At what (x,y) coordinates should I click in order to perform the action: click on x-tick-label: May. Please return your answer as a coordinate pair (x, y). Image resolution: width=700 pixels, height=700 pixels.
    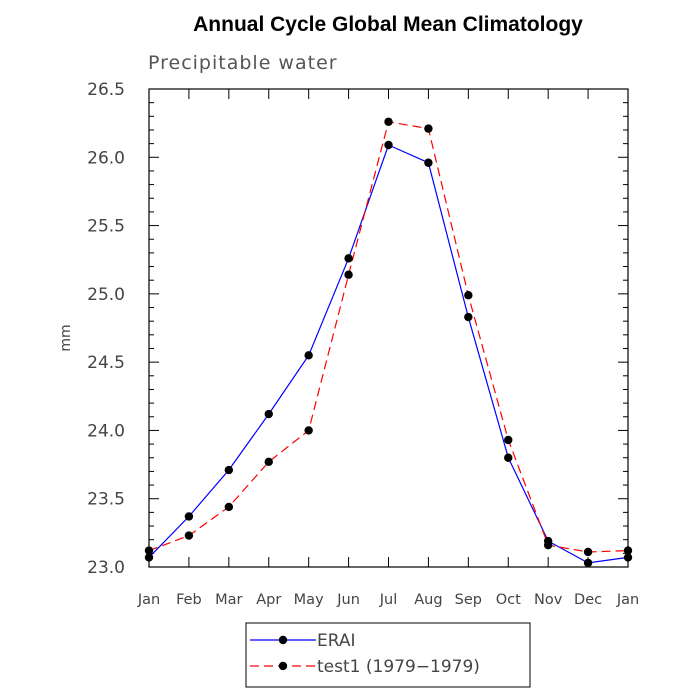
    Looking at the image, I should click on (309, 600).